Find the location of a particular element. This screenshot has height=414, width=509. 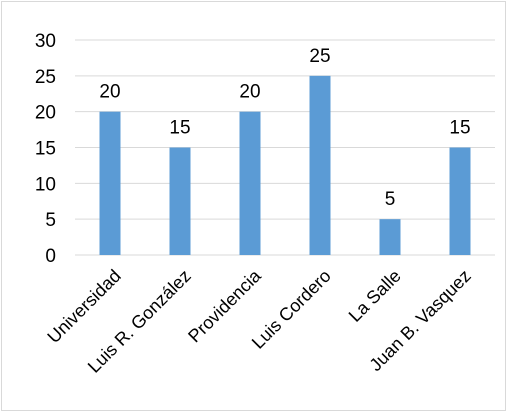

y-tick-label: 15 is located at coordinates (45, 149).